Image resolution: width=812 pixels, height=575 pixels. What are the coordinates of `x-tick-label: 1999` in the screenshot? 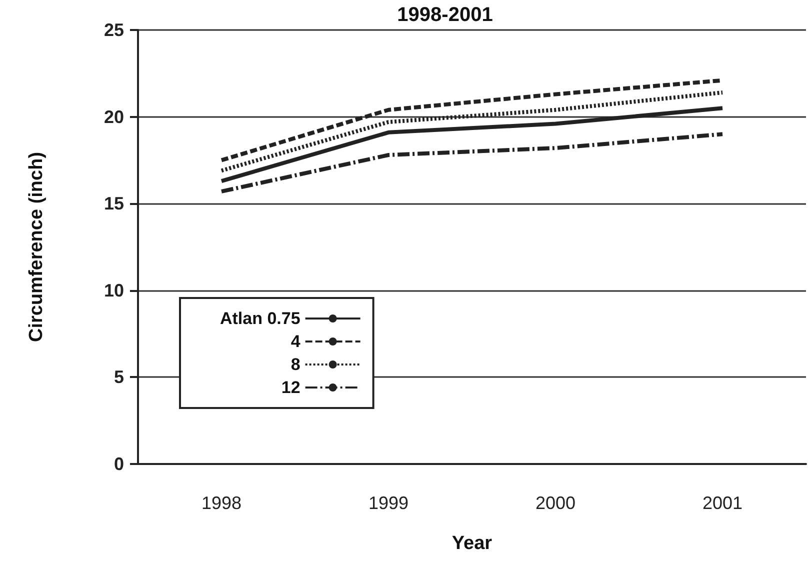 It's located at (388, 503).